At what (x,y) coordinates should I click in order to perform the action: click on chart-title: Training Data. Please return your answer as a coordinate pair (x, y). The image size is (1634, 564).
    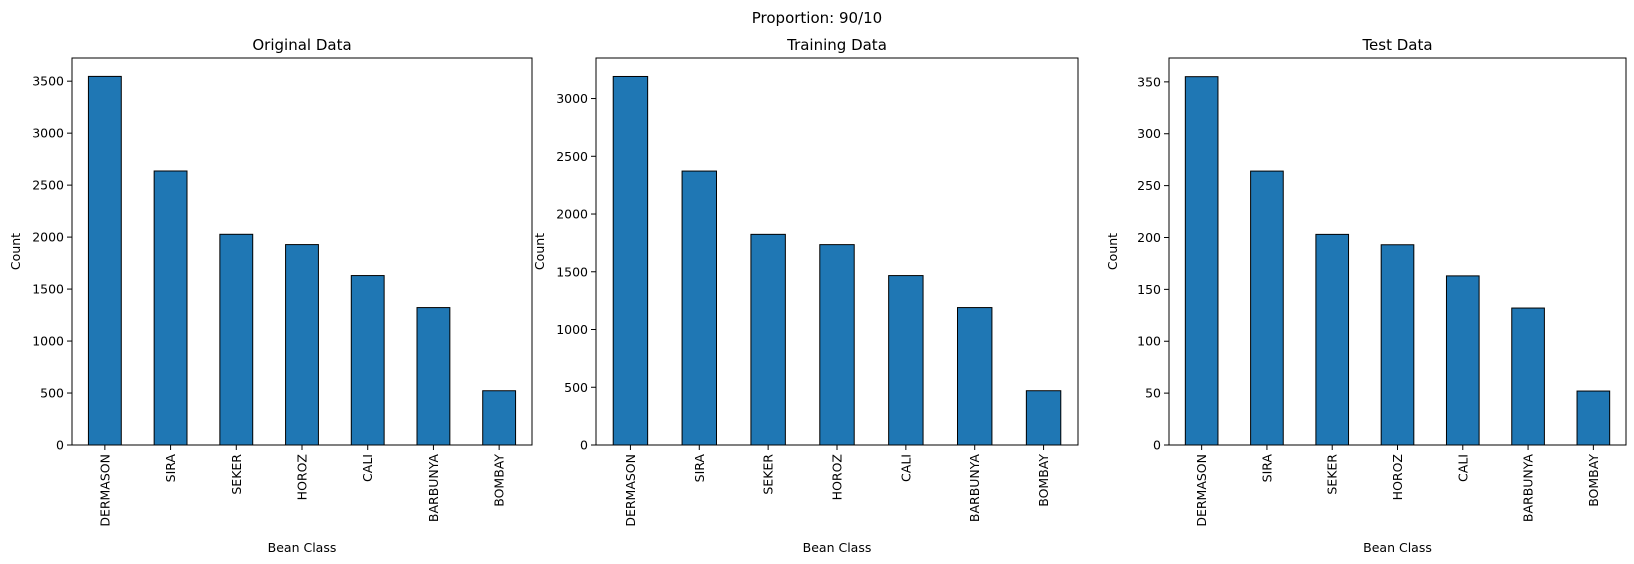
    Looking at the image, I should click on (836, 45).